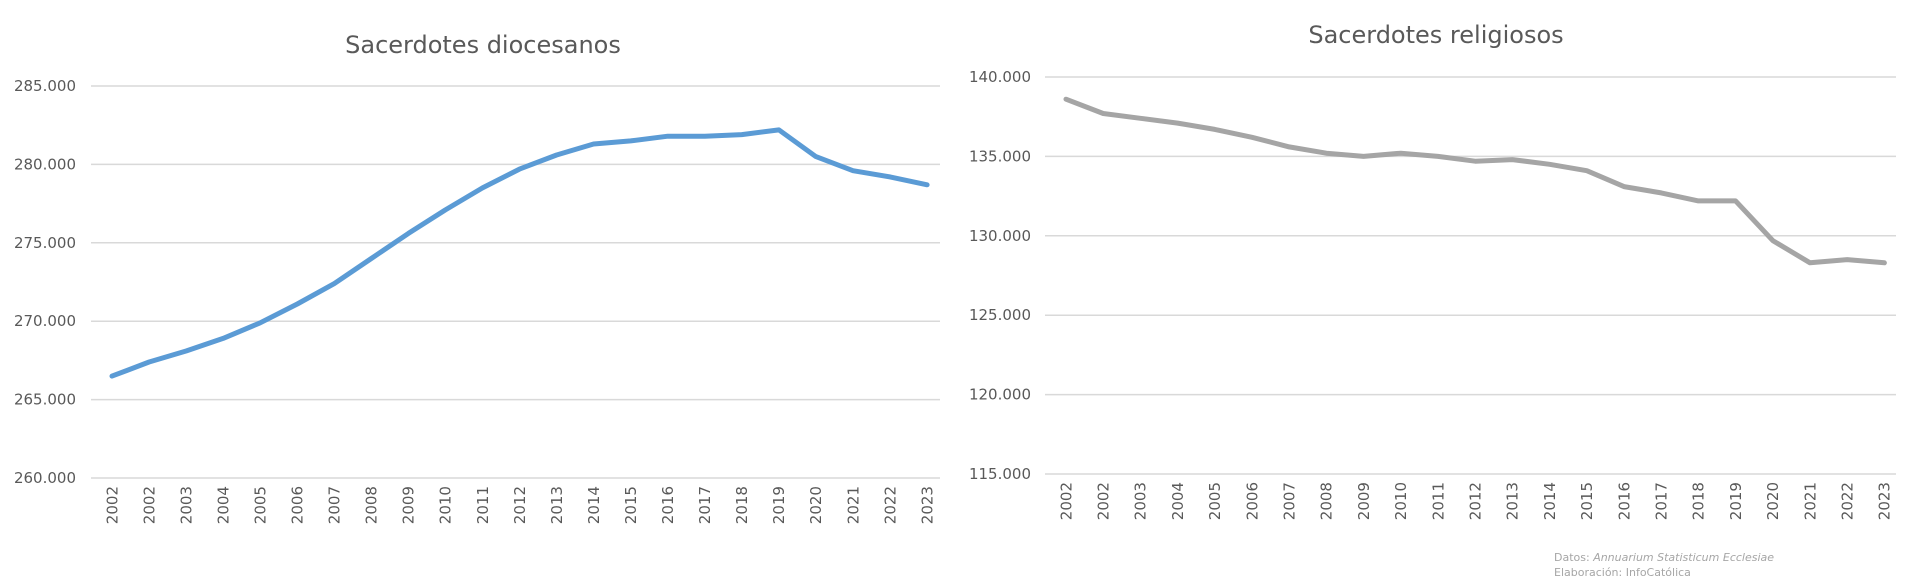  What do you see at coordinates (1624, 501) in the screenshot?
I see `x-tick-label-religiosos: 2016` at bounding box center [1624, 501].